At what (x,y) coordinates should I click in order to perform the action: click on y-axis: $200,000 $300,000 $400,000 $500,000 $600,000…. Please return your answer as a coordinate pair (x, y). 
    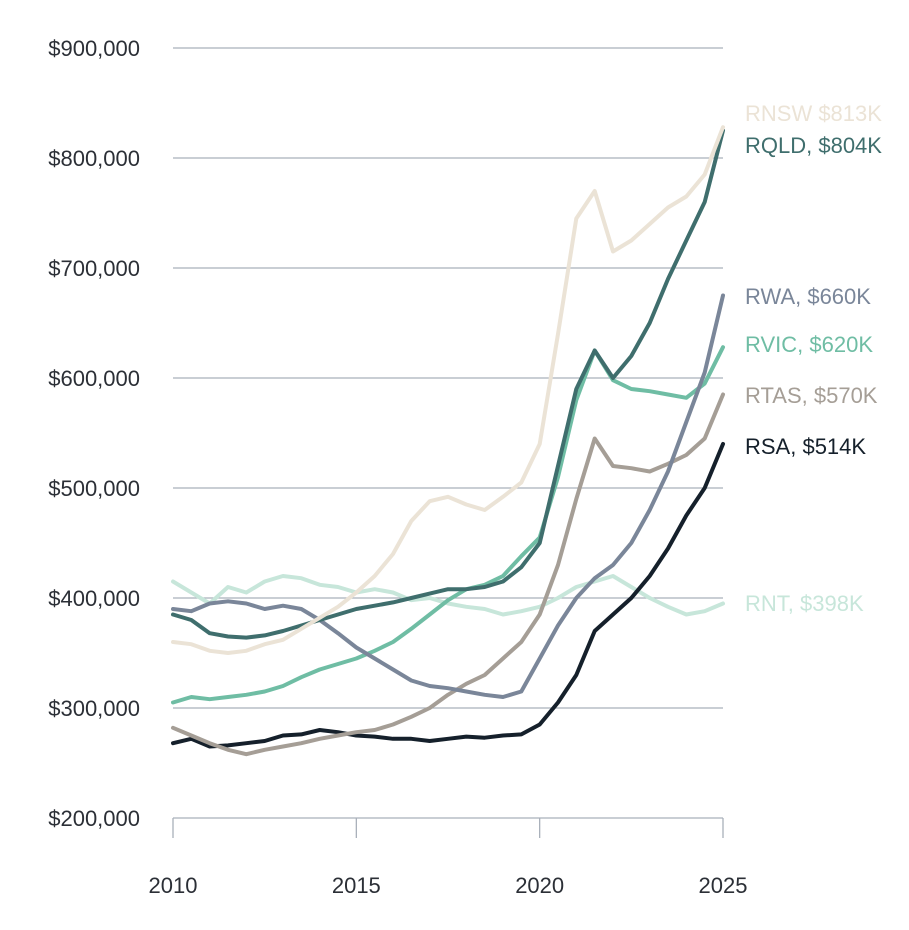
    Looking at the image, I should click on (94, 433).